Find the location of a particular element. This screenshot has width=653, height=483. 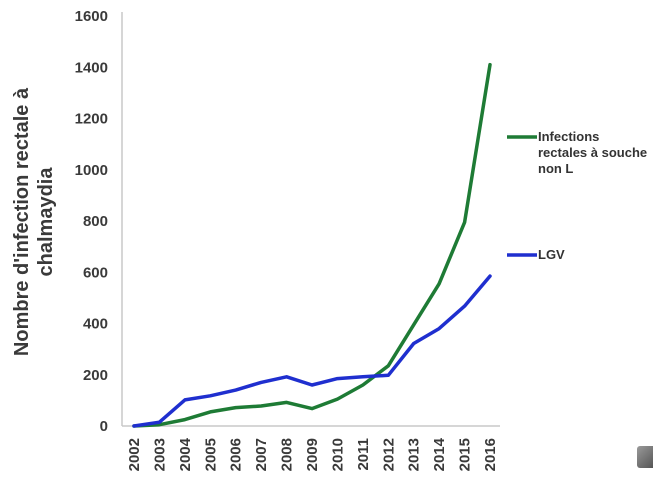

x-tick-label: 2010 is located at coordinates (337, 454).